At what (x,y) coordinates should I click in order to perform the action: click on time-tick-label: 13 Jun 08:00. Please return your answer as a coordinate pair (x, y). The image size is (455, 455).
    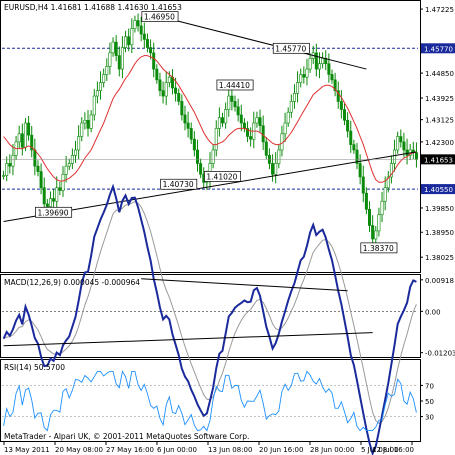
    Looking at the image, I should click on (230, 450).